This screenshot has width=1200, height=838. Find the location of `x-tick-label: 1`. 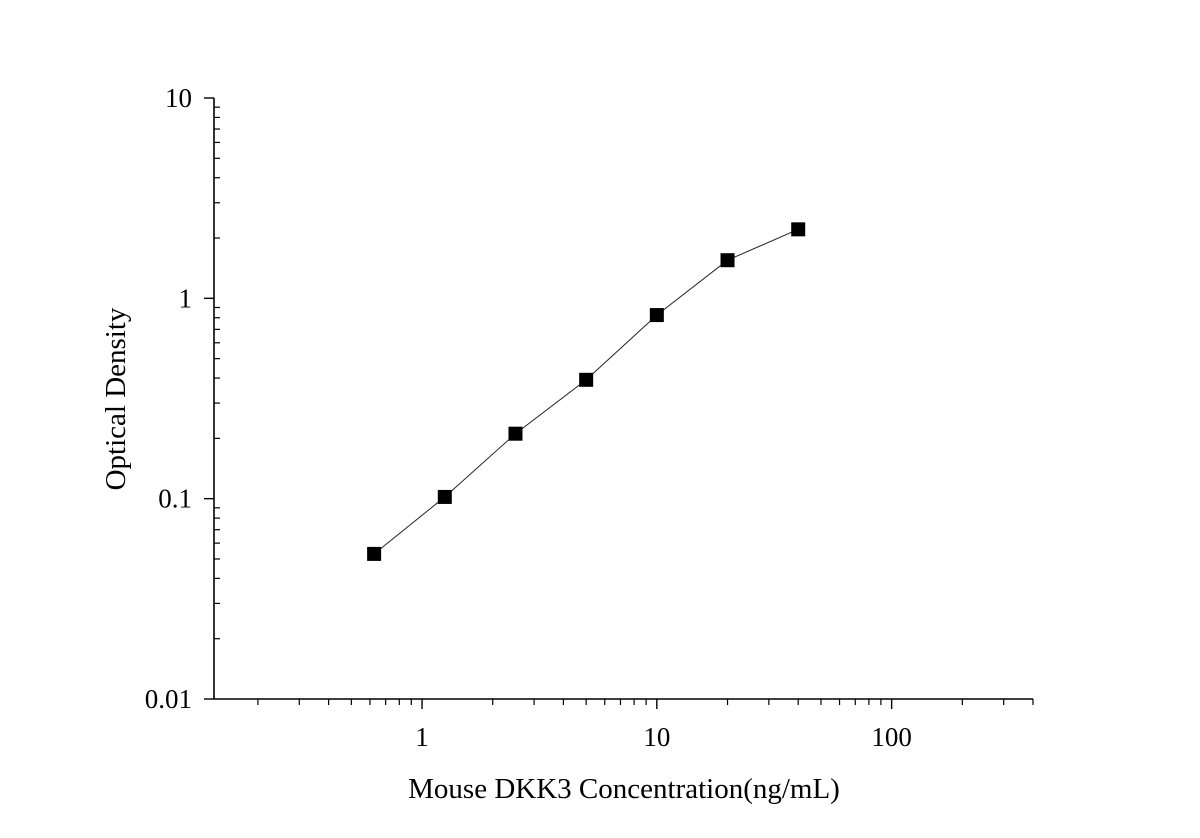

x-tick-label: 1 is located at coordinates (422, 737).